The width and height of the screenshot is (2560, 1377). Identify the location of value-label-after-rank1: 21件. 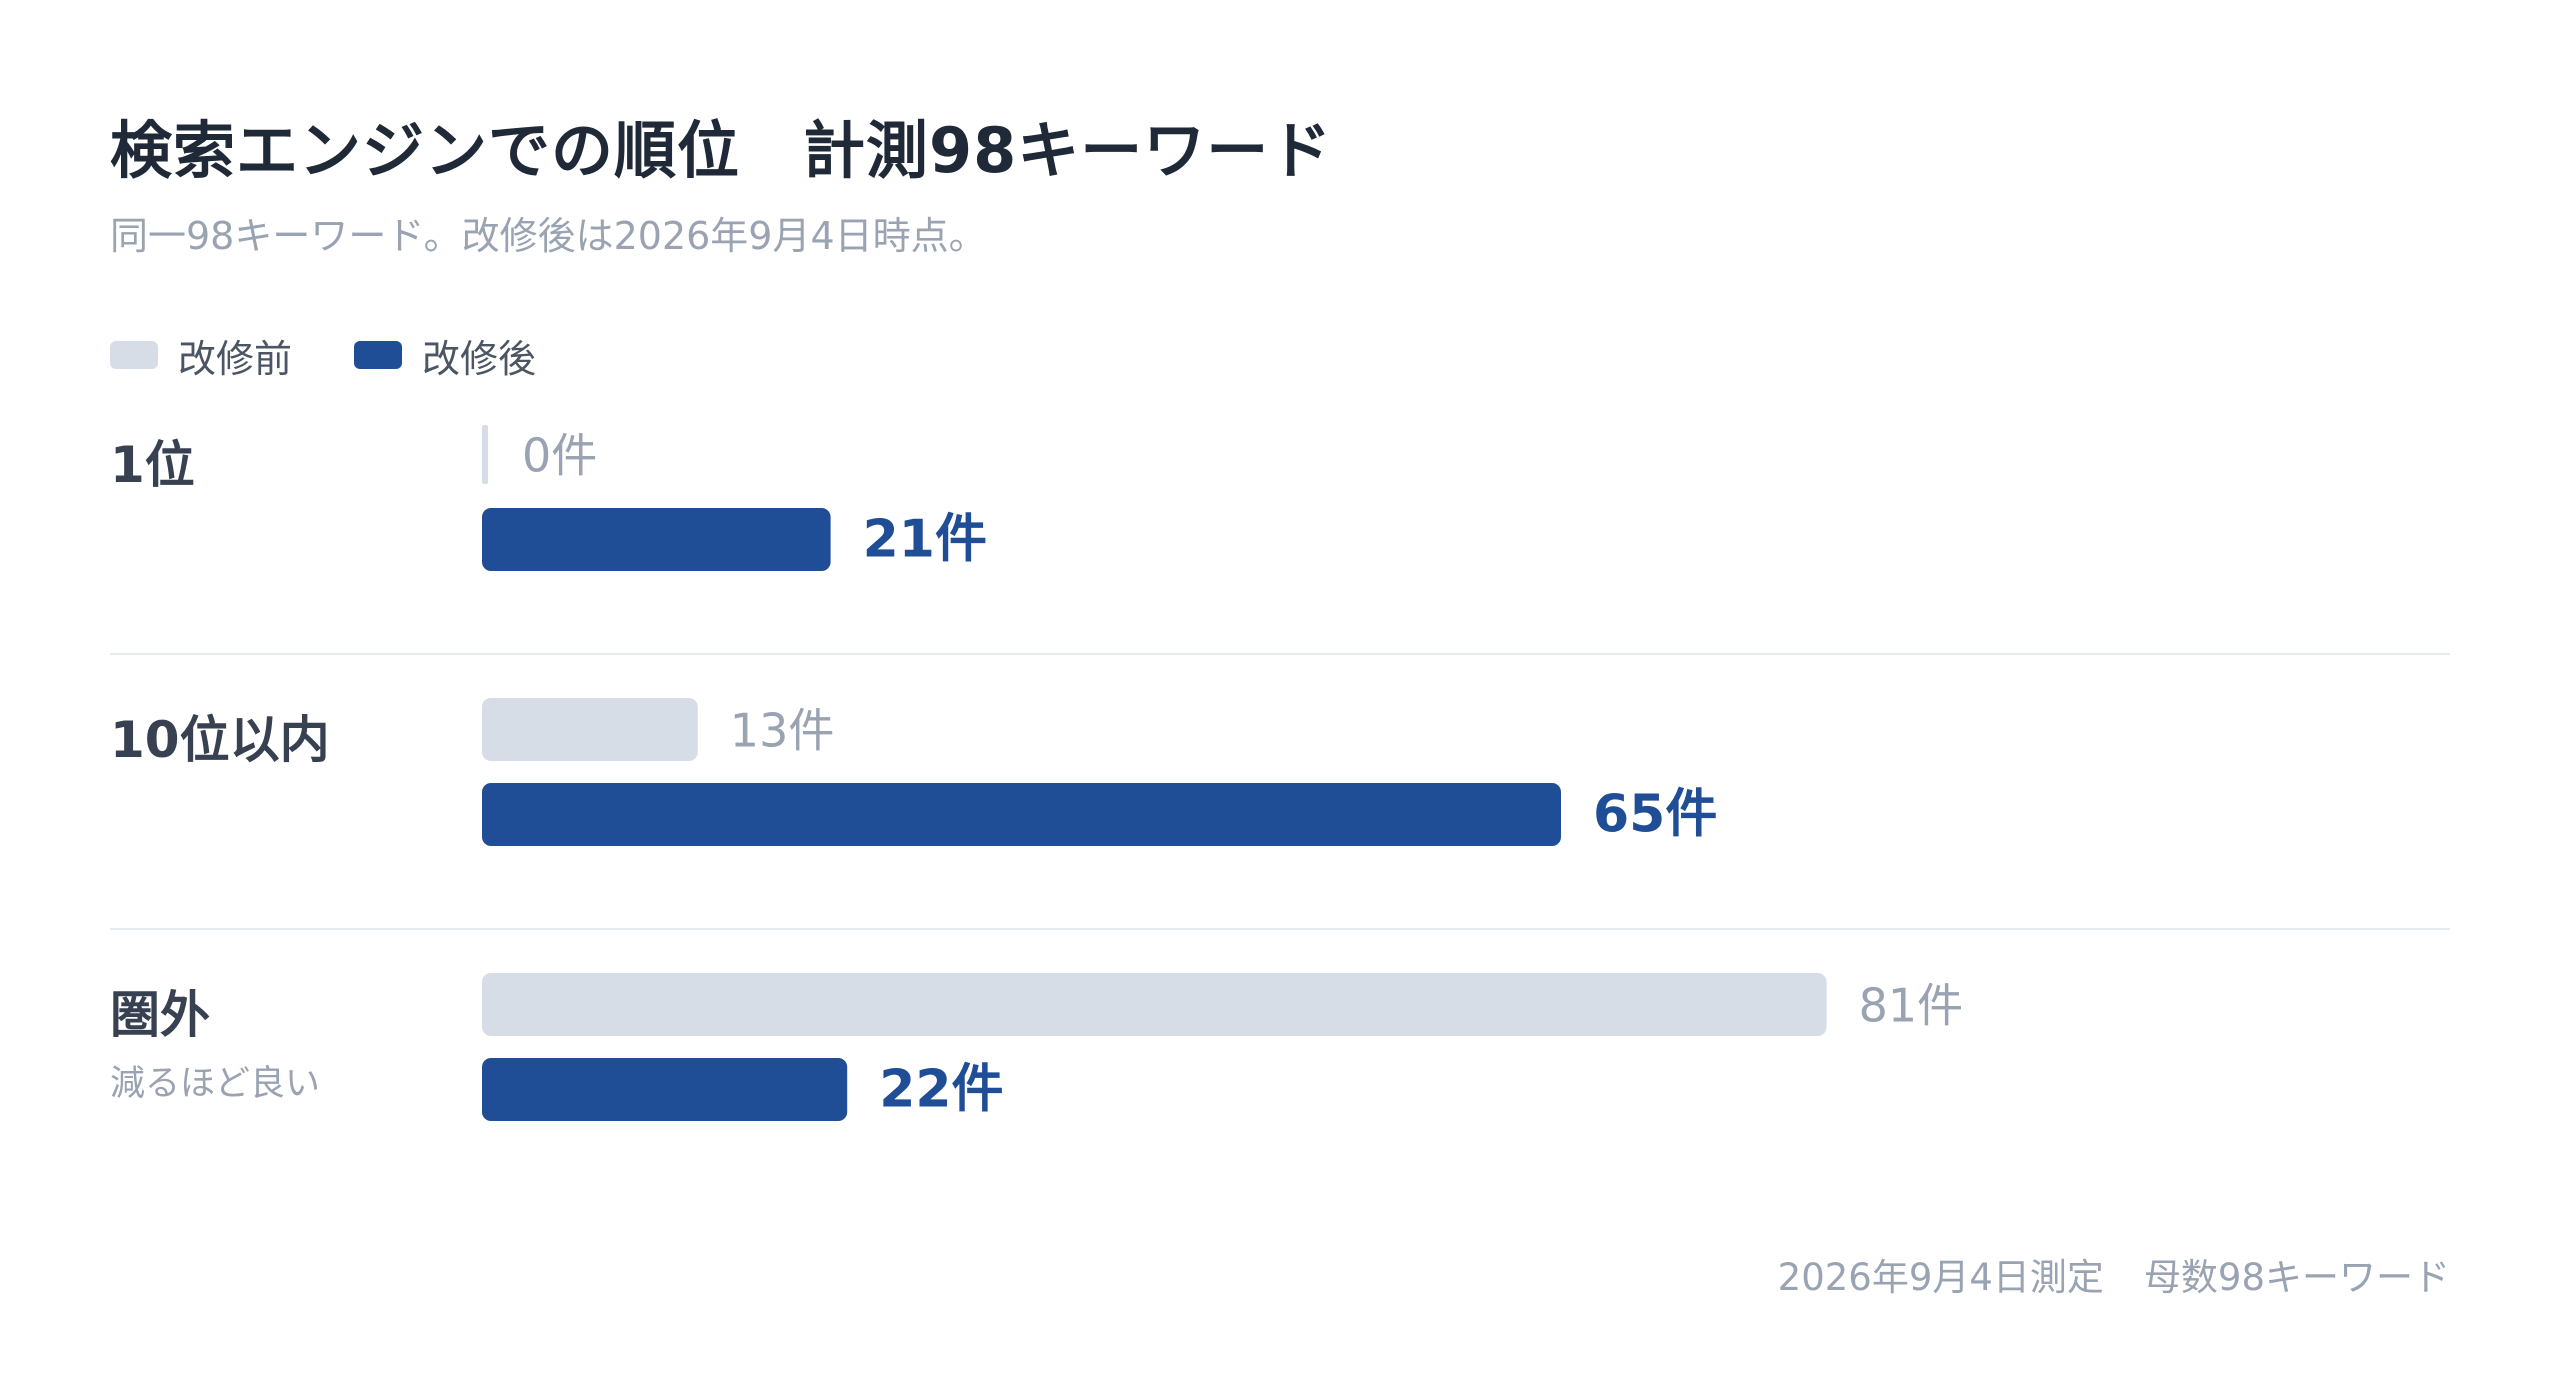
(925, 540).